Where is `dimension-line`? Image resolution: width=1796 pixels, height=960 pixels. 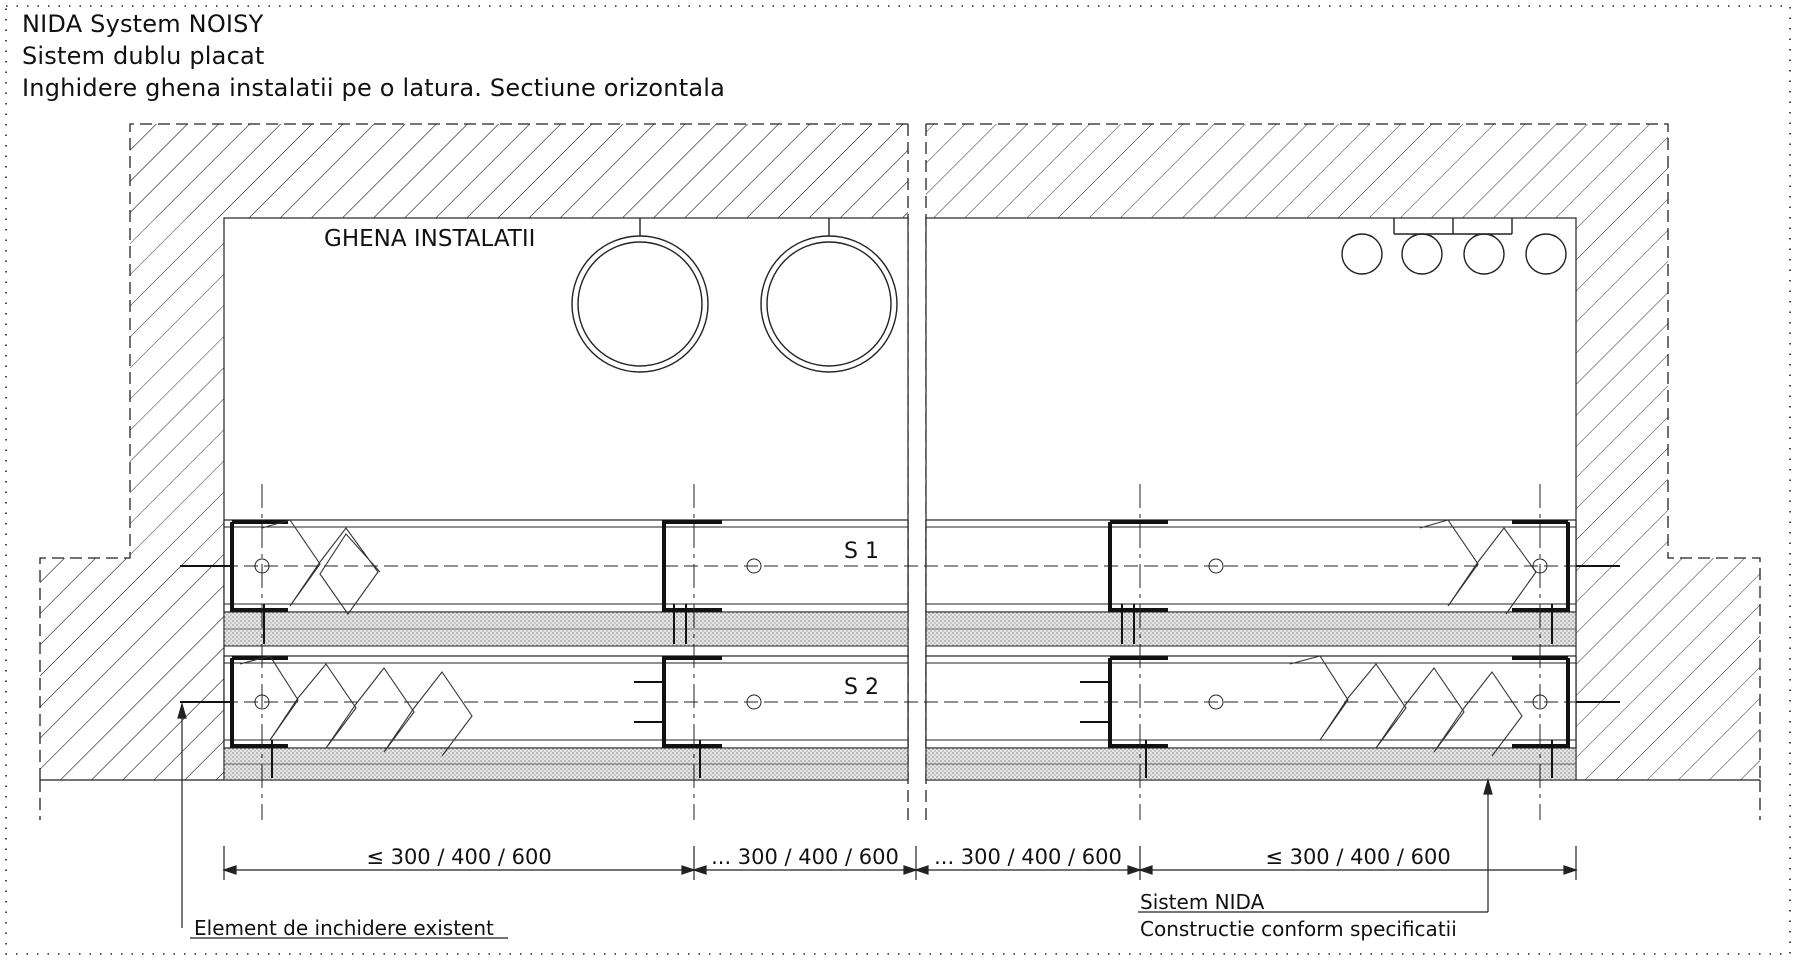 dimension-line is located at coordinates (900, 863).